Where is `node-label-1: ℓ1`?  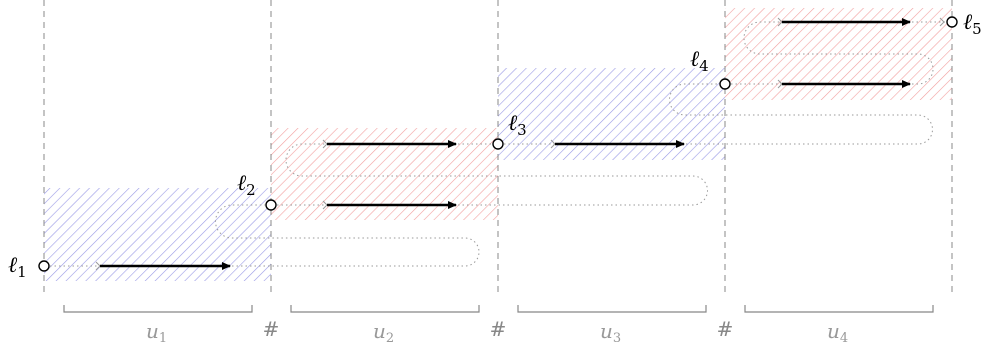
node-label-1: ℓ1 is located at coordinates (17, 267).